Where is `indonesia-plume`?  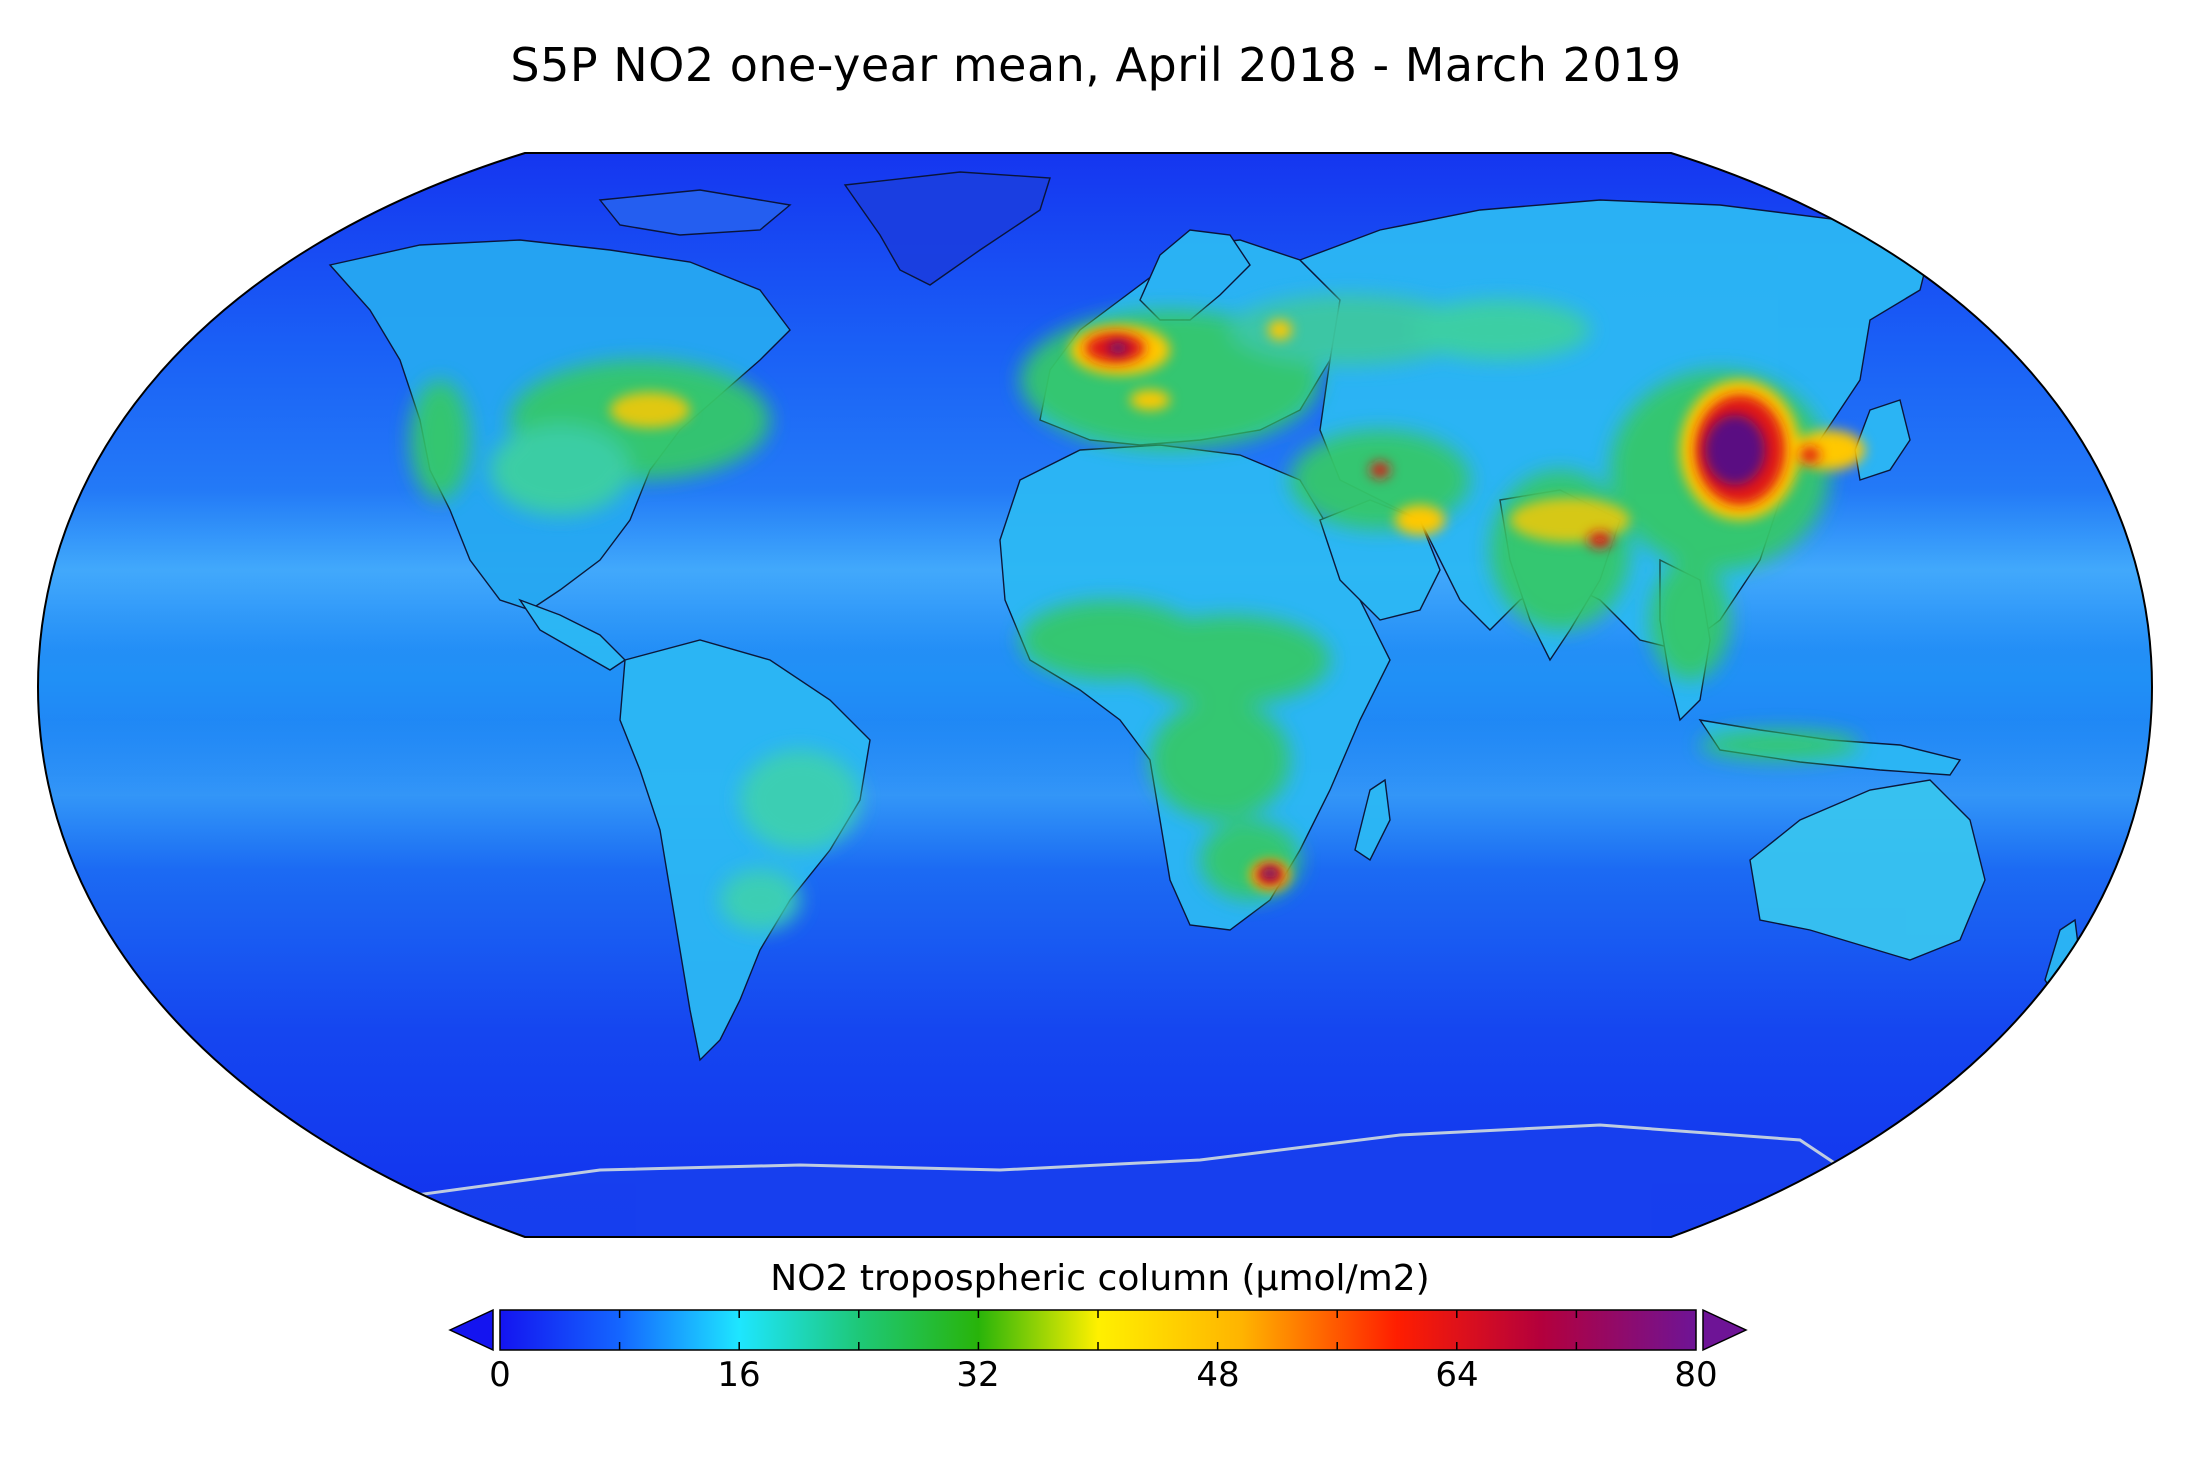
indonesia-plume is located at coordinates (1780, 745).